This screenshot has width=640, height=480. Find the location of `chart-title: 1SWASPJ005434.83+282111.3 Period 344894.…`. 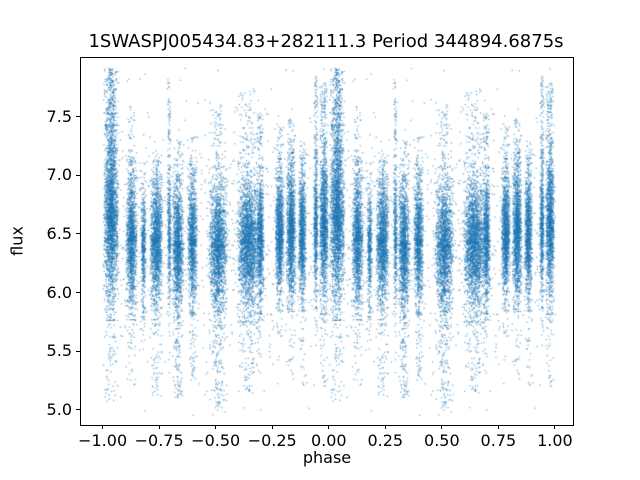

chart-title: 1SWASPJ005434.83+282111.3 Period 344894.… is located at coordinates (326, 41).